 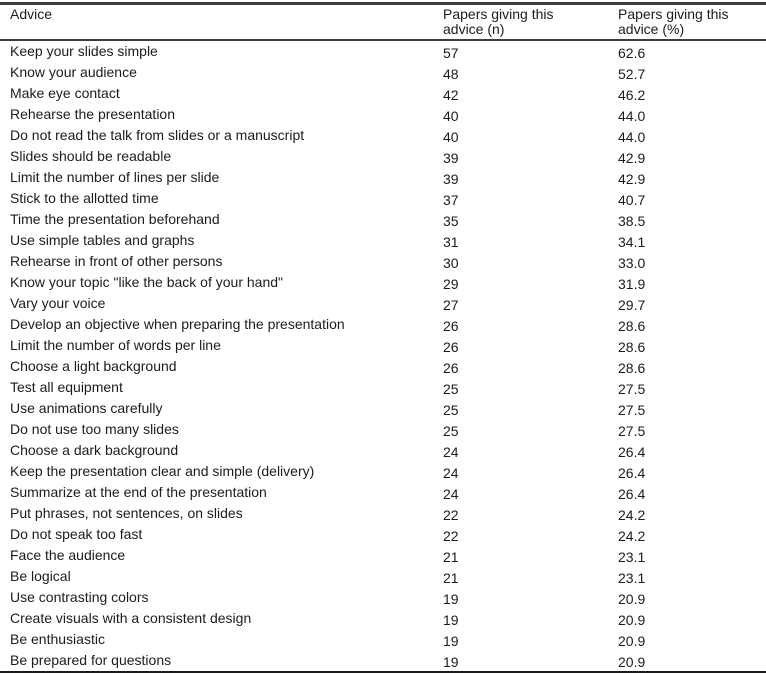 I want to click on column-header-papers-n-label: Papers giving this advice (n), so click(x=498, y=21).